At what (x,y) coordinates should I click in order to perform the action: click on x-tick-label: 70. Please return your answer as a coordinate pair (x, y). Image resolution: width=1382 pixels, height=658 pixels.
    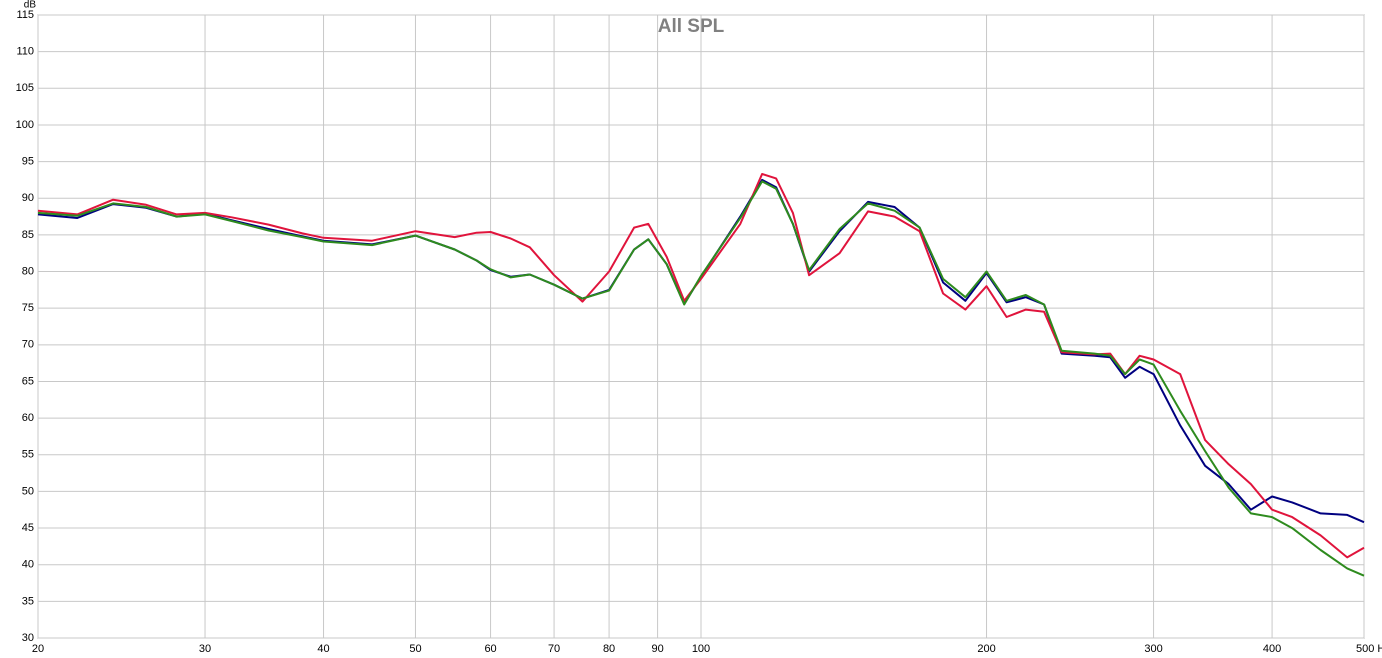
    Looking at the image, I should click on (554, 649).